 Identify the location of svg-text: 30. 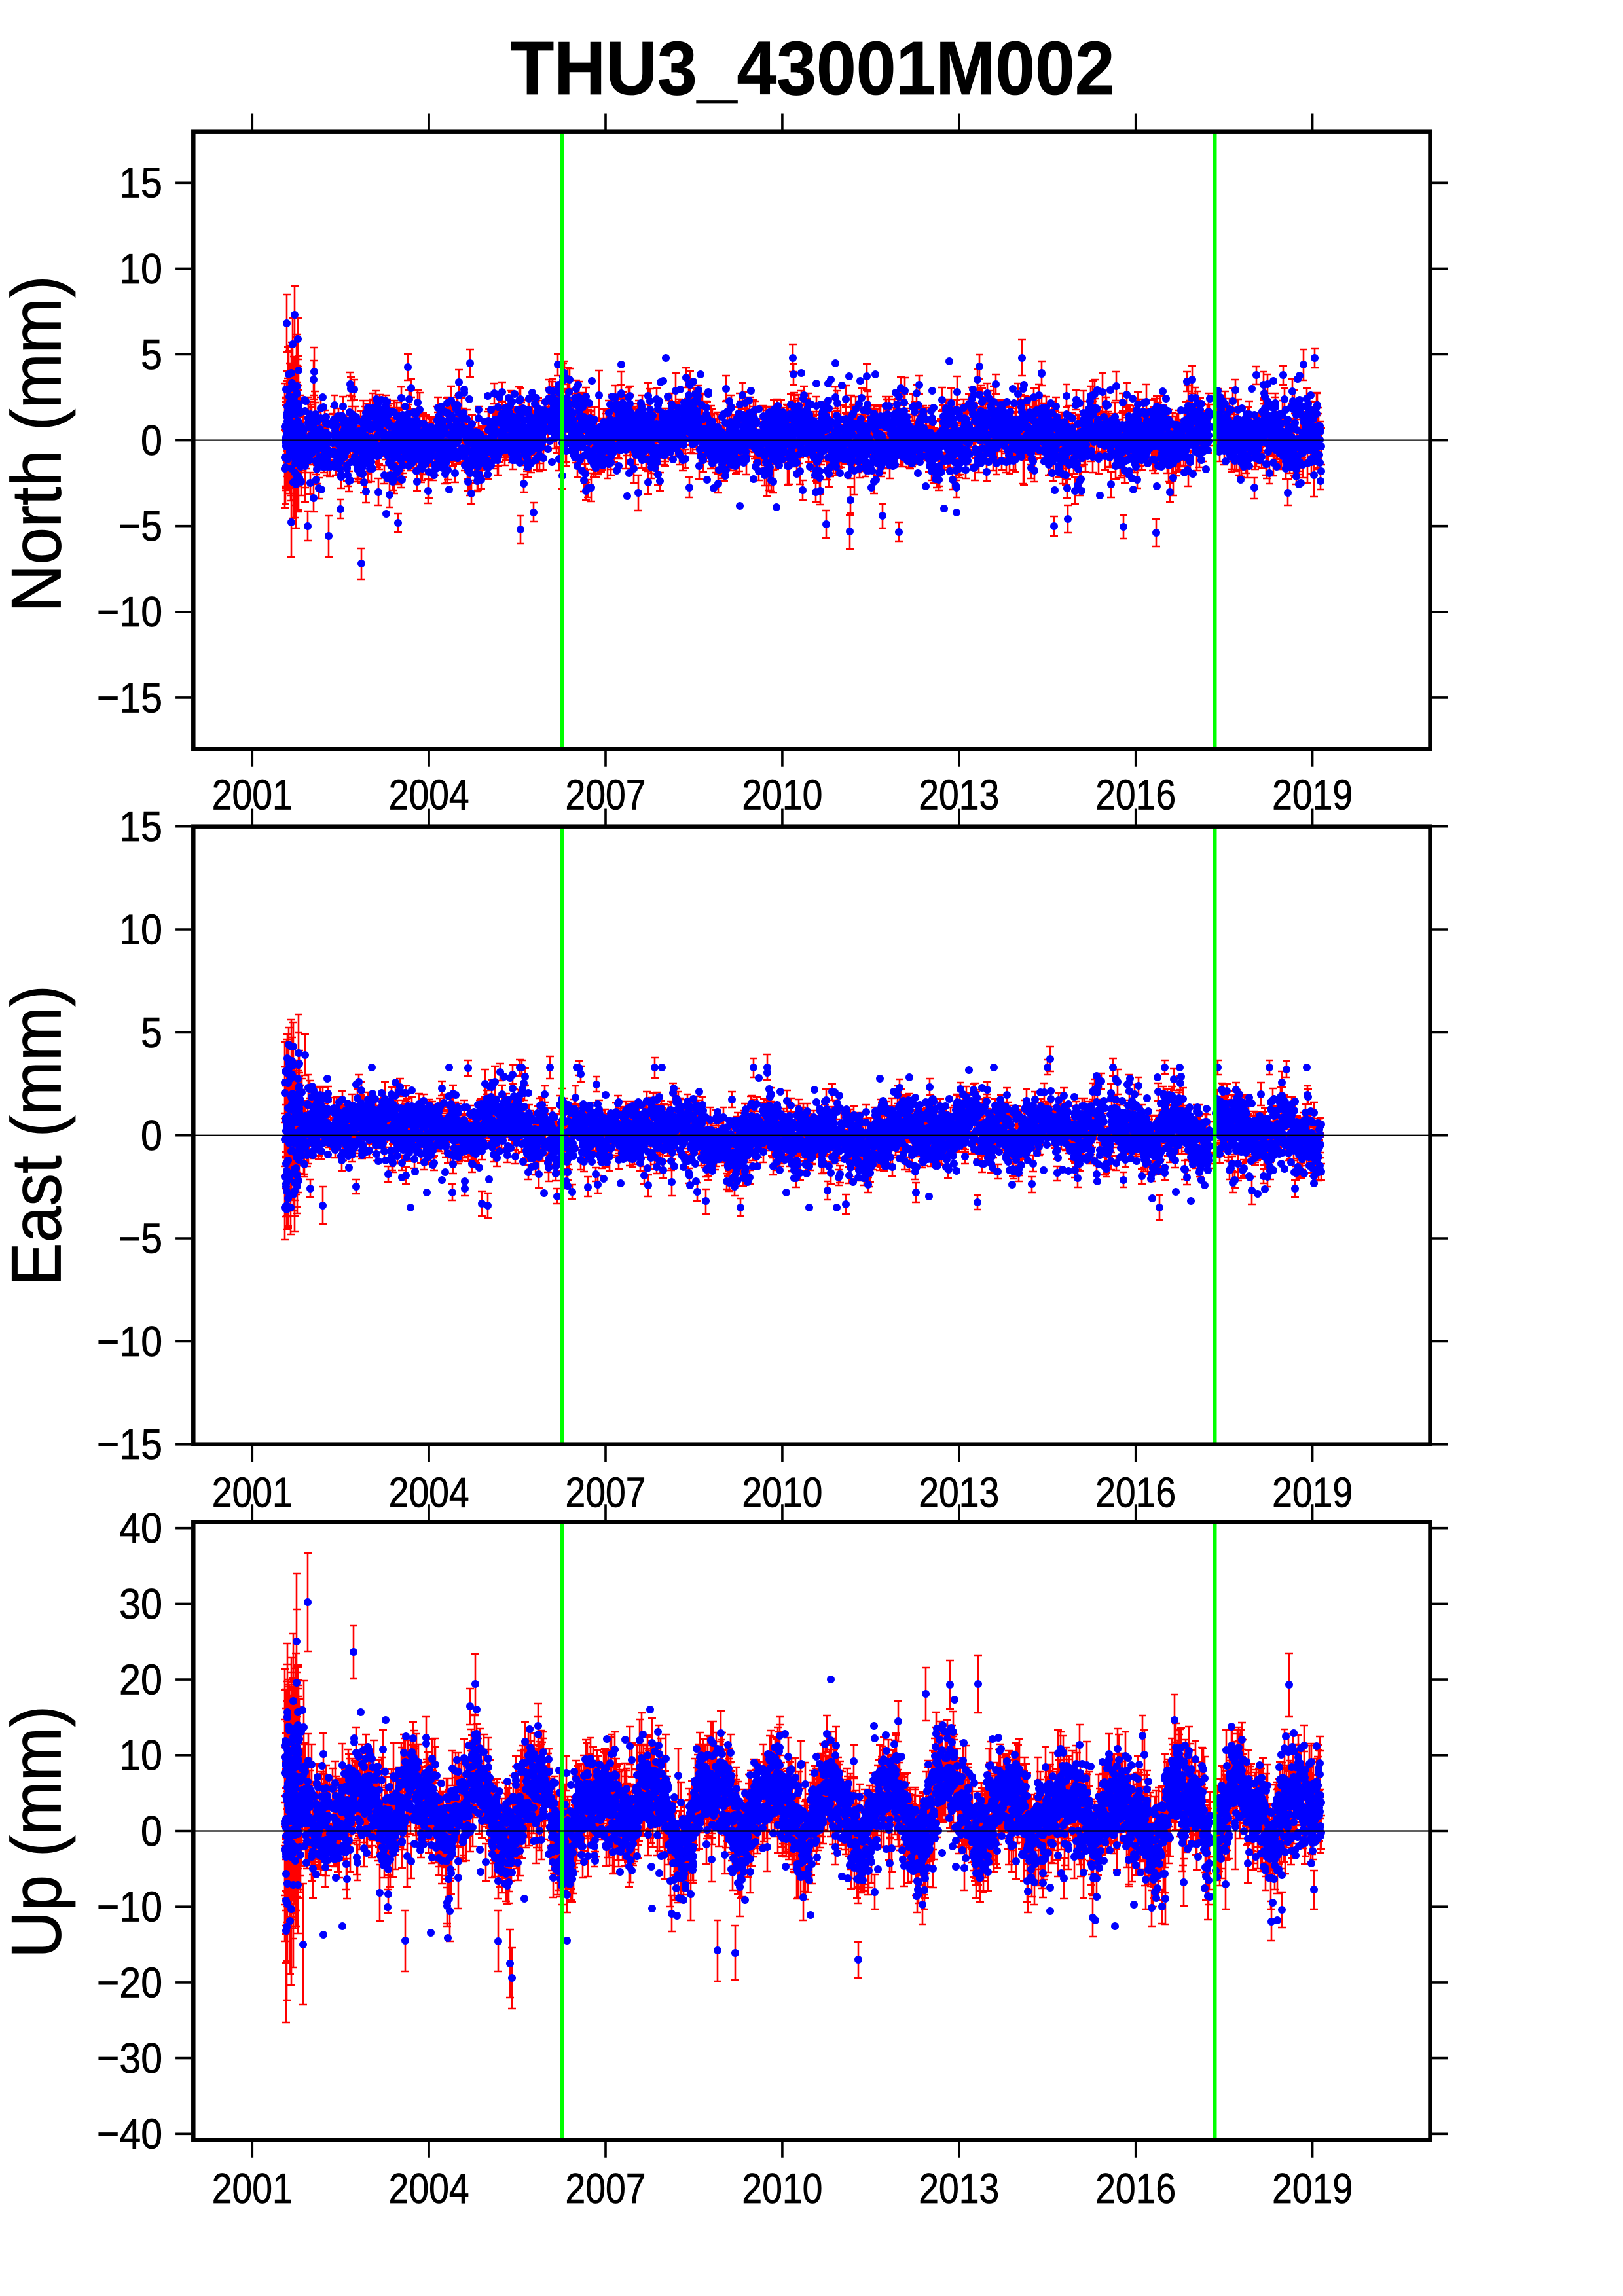
(140, 1604).